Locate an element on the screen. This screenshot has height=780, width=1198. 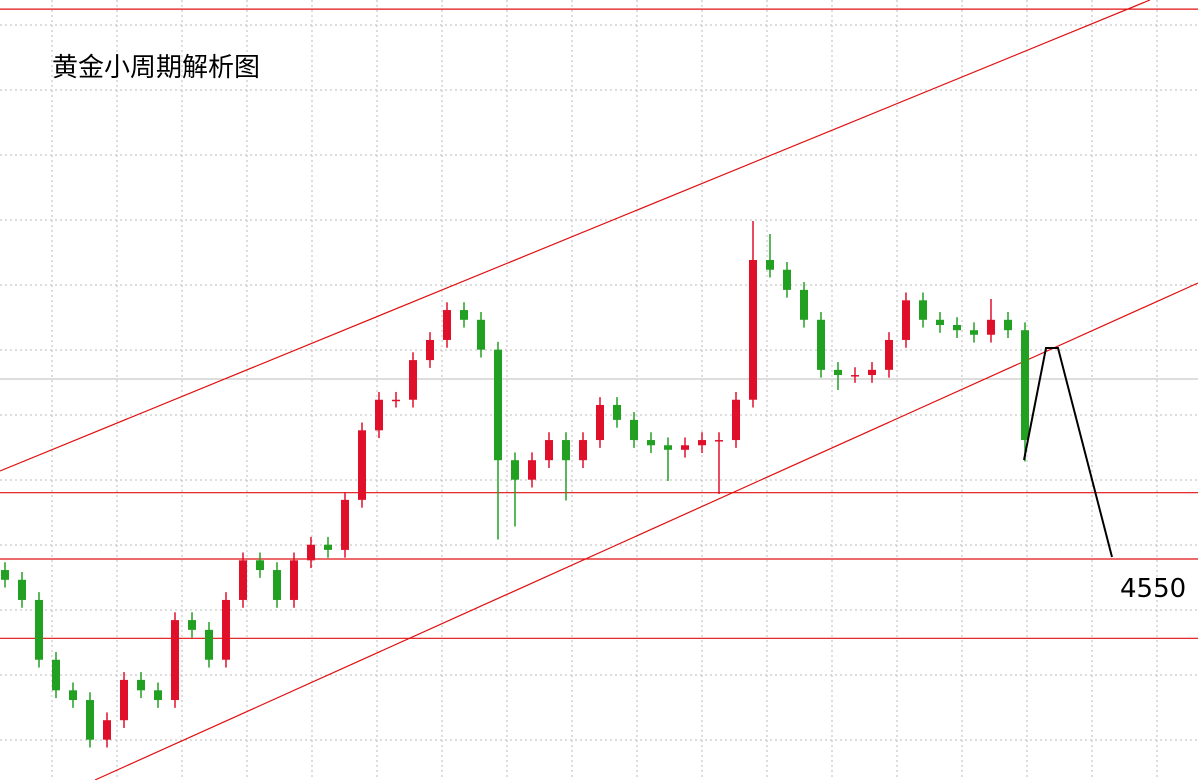
projection-path is located at coordinates (1068, 452).